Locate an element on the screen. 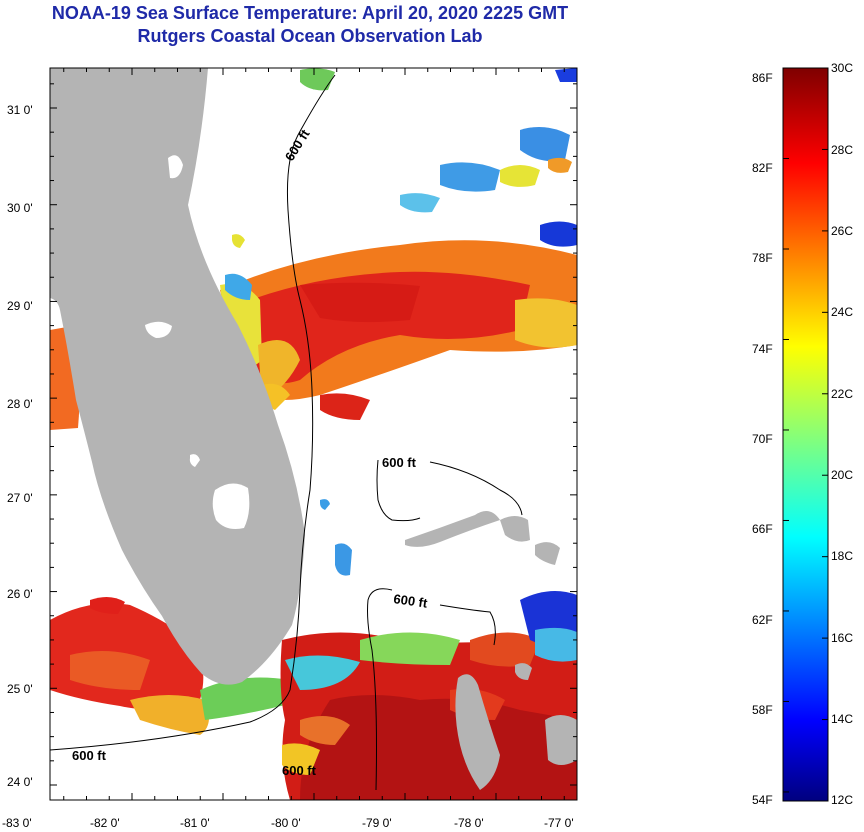 The image size is (864, 832). inland-clouds is located at coordinates (197, 342).